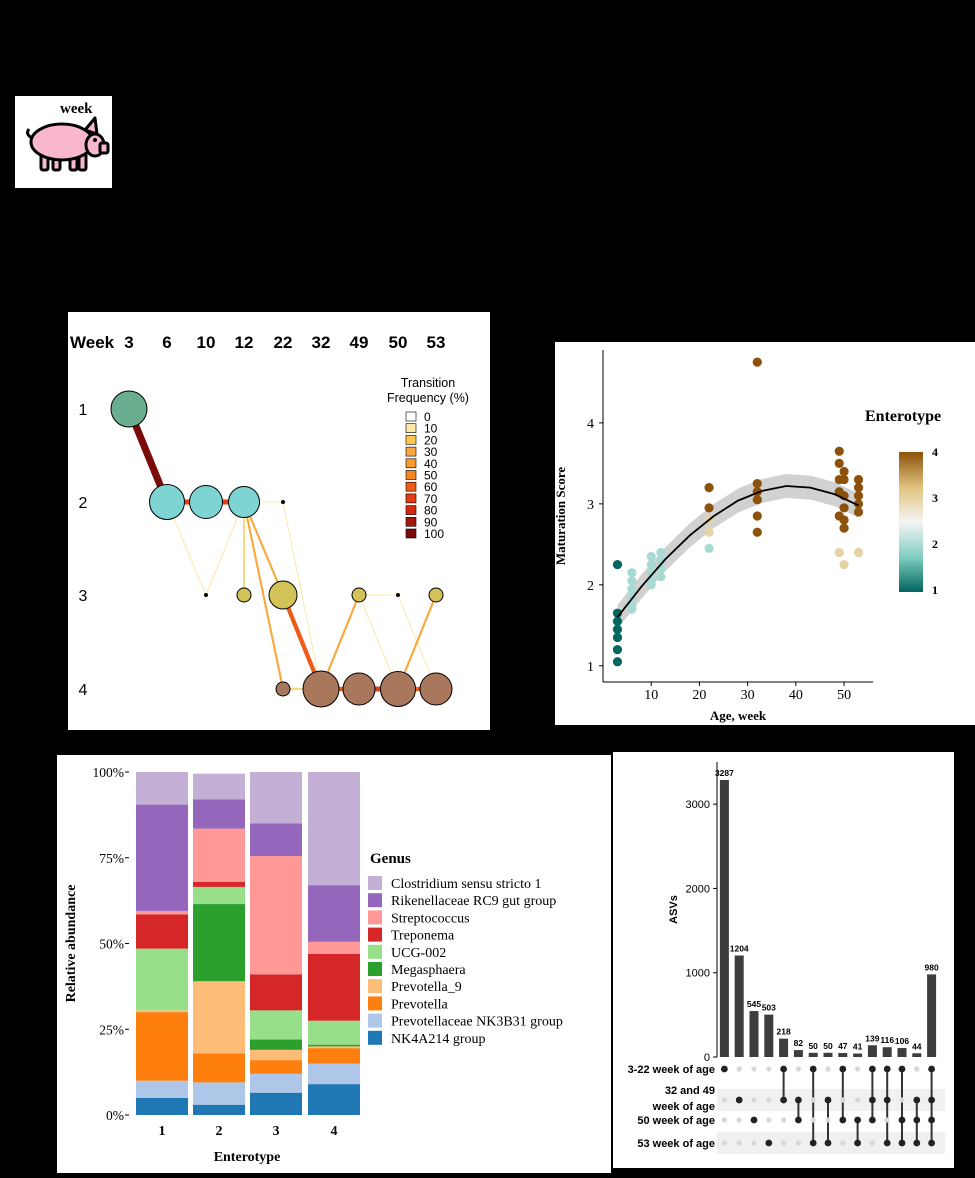  Describe the element at coordinates (206, 342) in the screenshot. I see `week-label-10: 10` at that location.